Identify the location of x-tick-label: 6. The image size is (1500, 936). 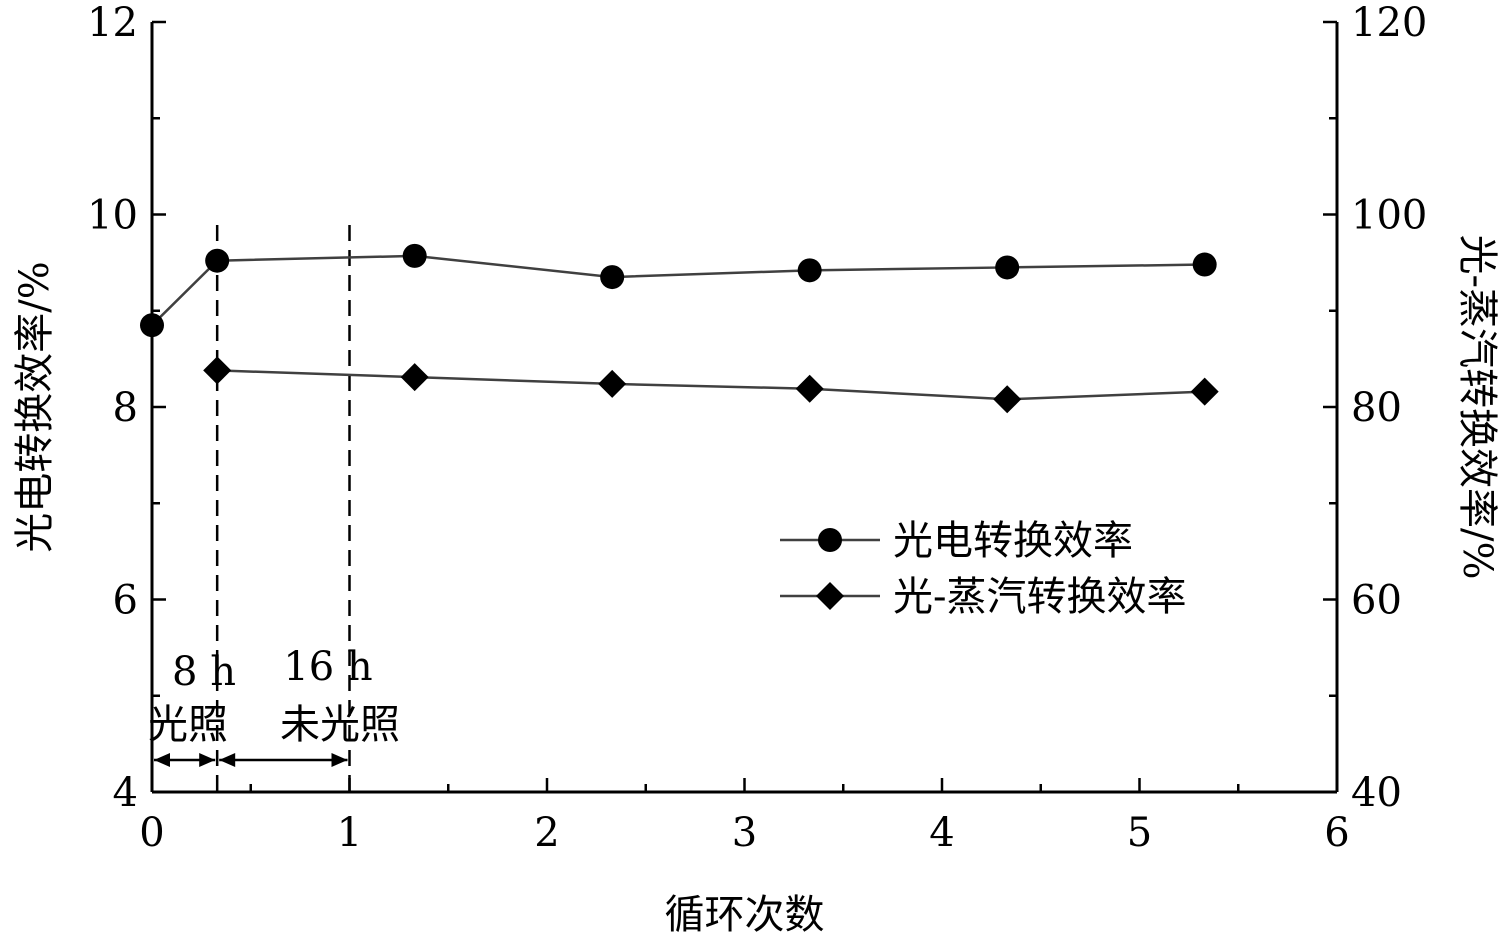
(1336, 833).